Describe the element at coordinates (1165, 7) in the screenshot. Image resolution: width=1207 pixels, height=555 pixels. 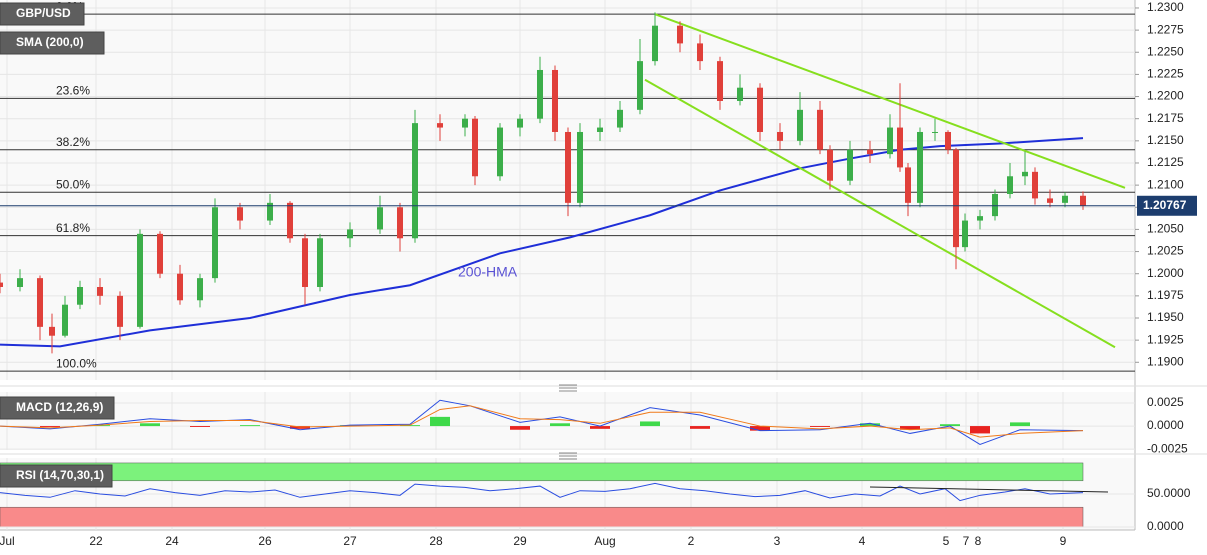
I see `y-tick-label: 1.2300` at that location.